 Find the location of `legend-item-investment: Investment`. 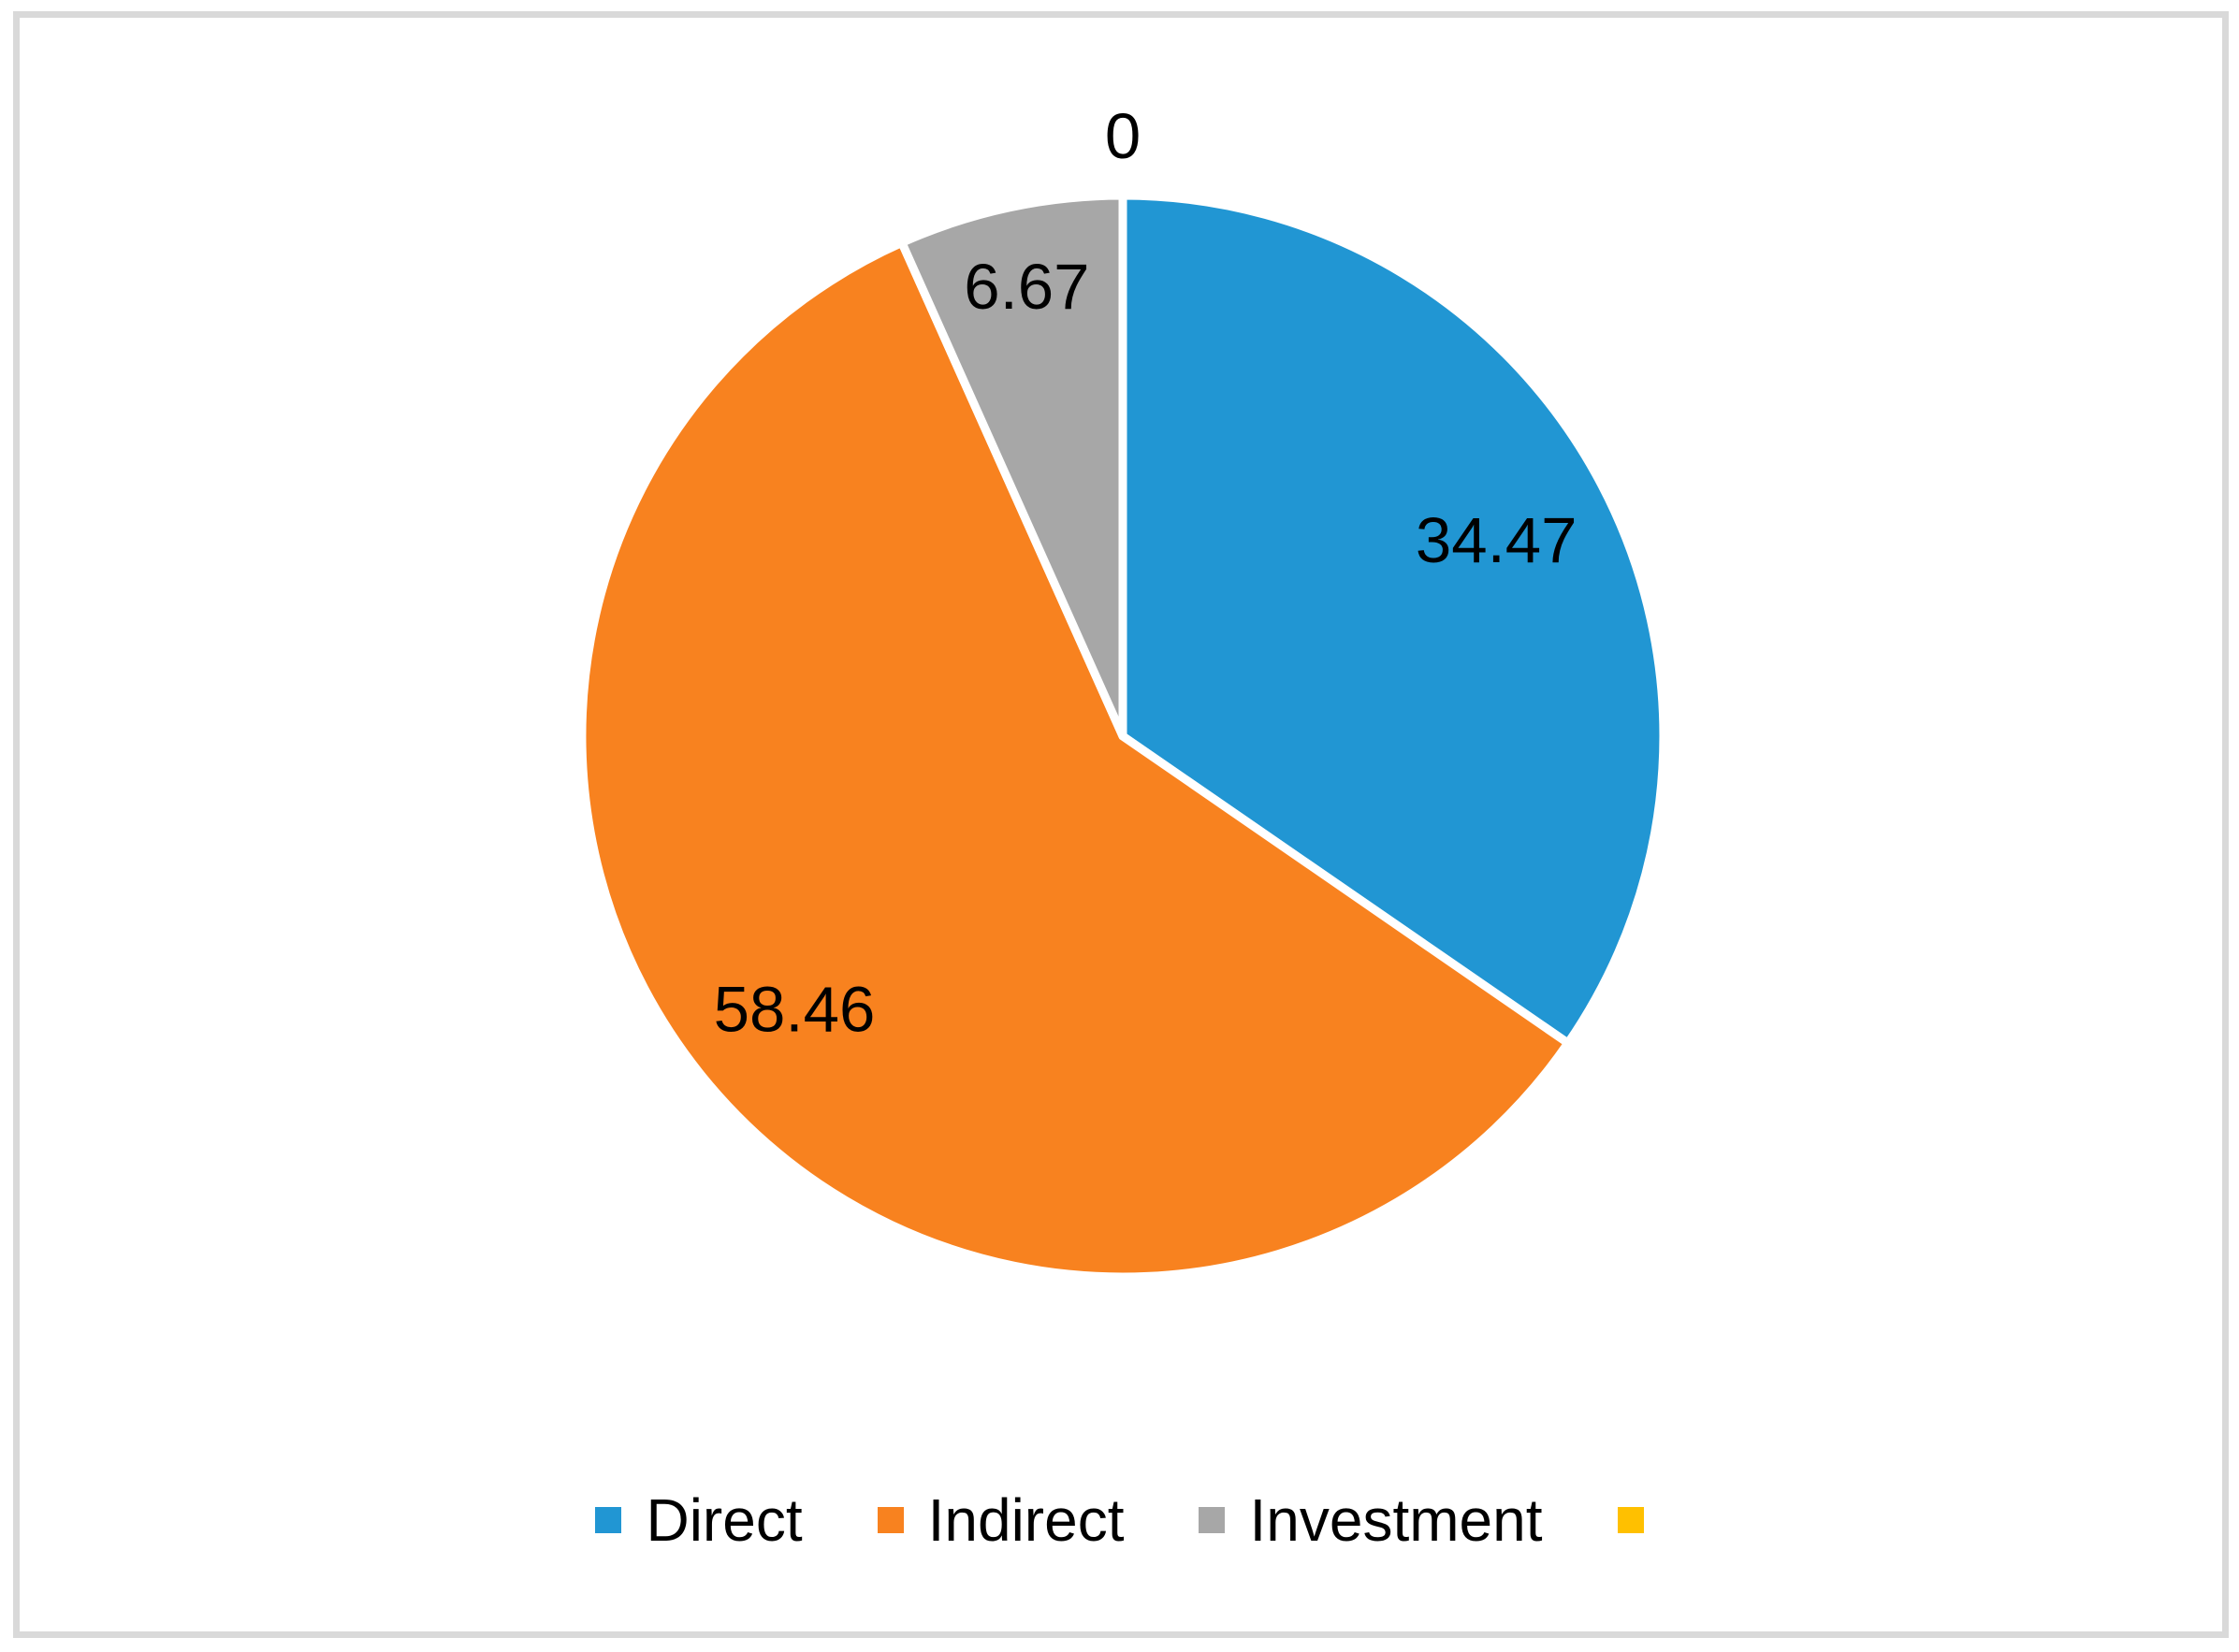

legend-item-investment: Investment is located at coordinates (1371, 1520).